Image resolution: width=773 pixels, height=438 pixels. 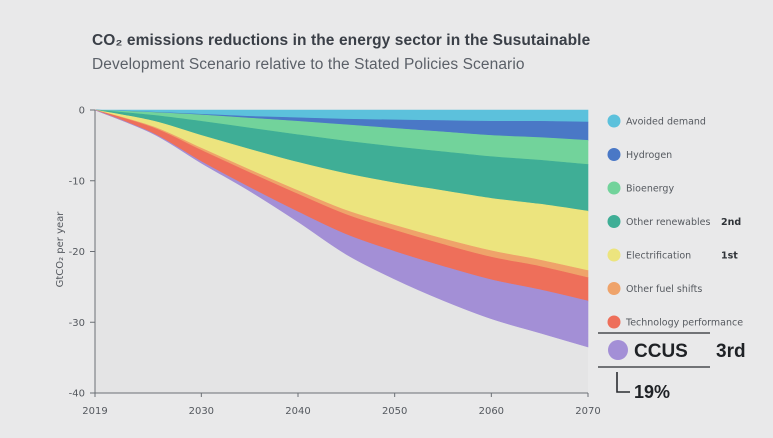 I want to click on legend-label-other-fuel-shifts: Other fuel shifts, so click(x=664, y=289).